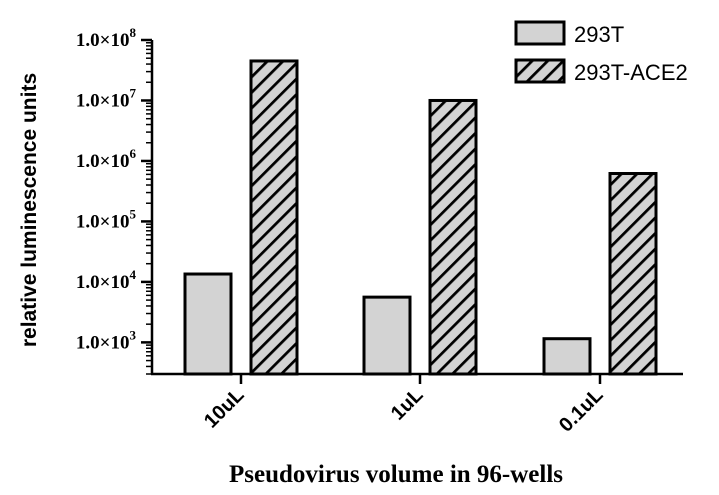 The height and width of the screenshot is (495, 719). What do you see at coordinates (567, 356) in the screenshot?
I see `bar-293t-0-1ul` at bounding box center [567, 356].